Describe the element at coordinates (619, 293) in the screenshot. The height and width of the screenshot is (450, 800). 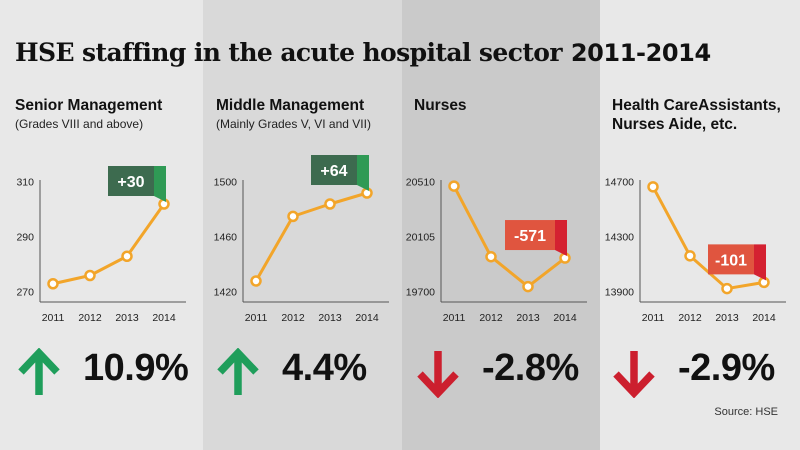
I see `y-tick-label: 13900` at that location.